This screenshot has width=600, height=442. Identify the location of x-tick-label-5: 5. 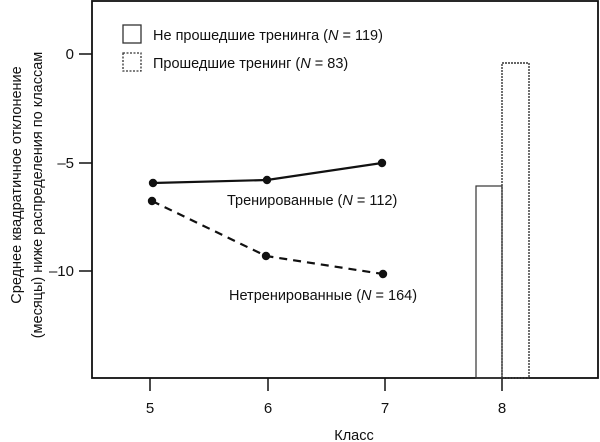
(150, 408).